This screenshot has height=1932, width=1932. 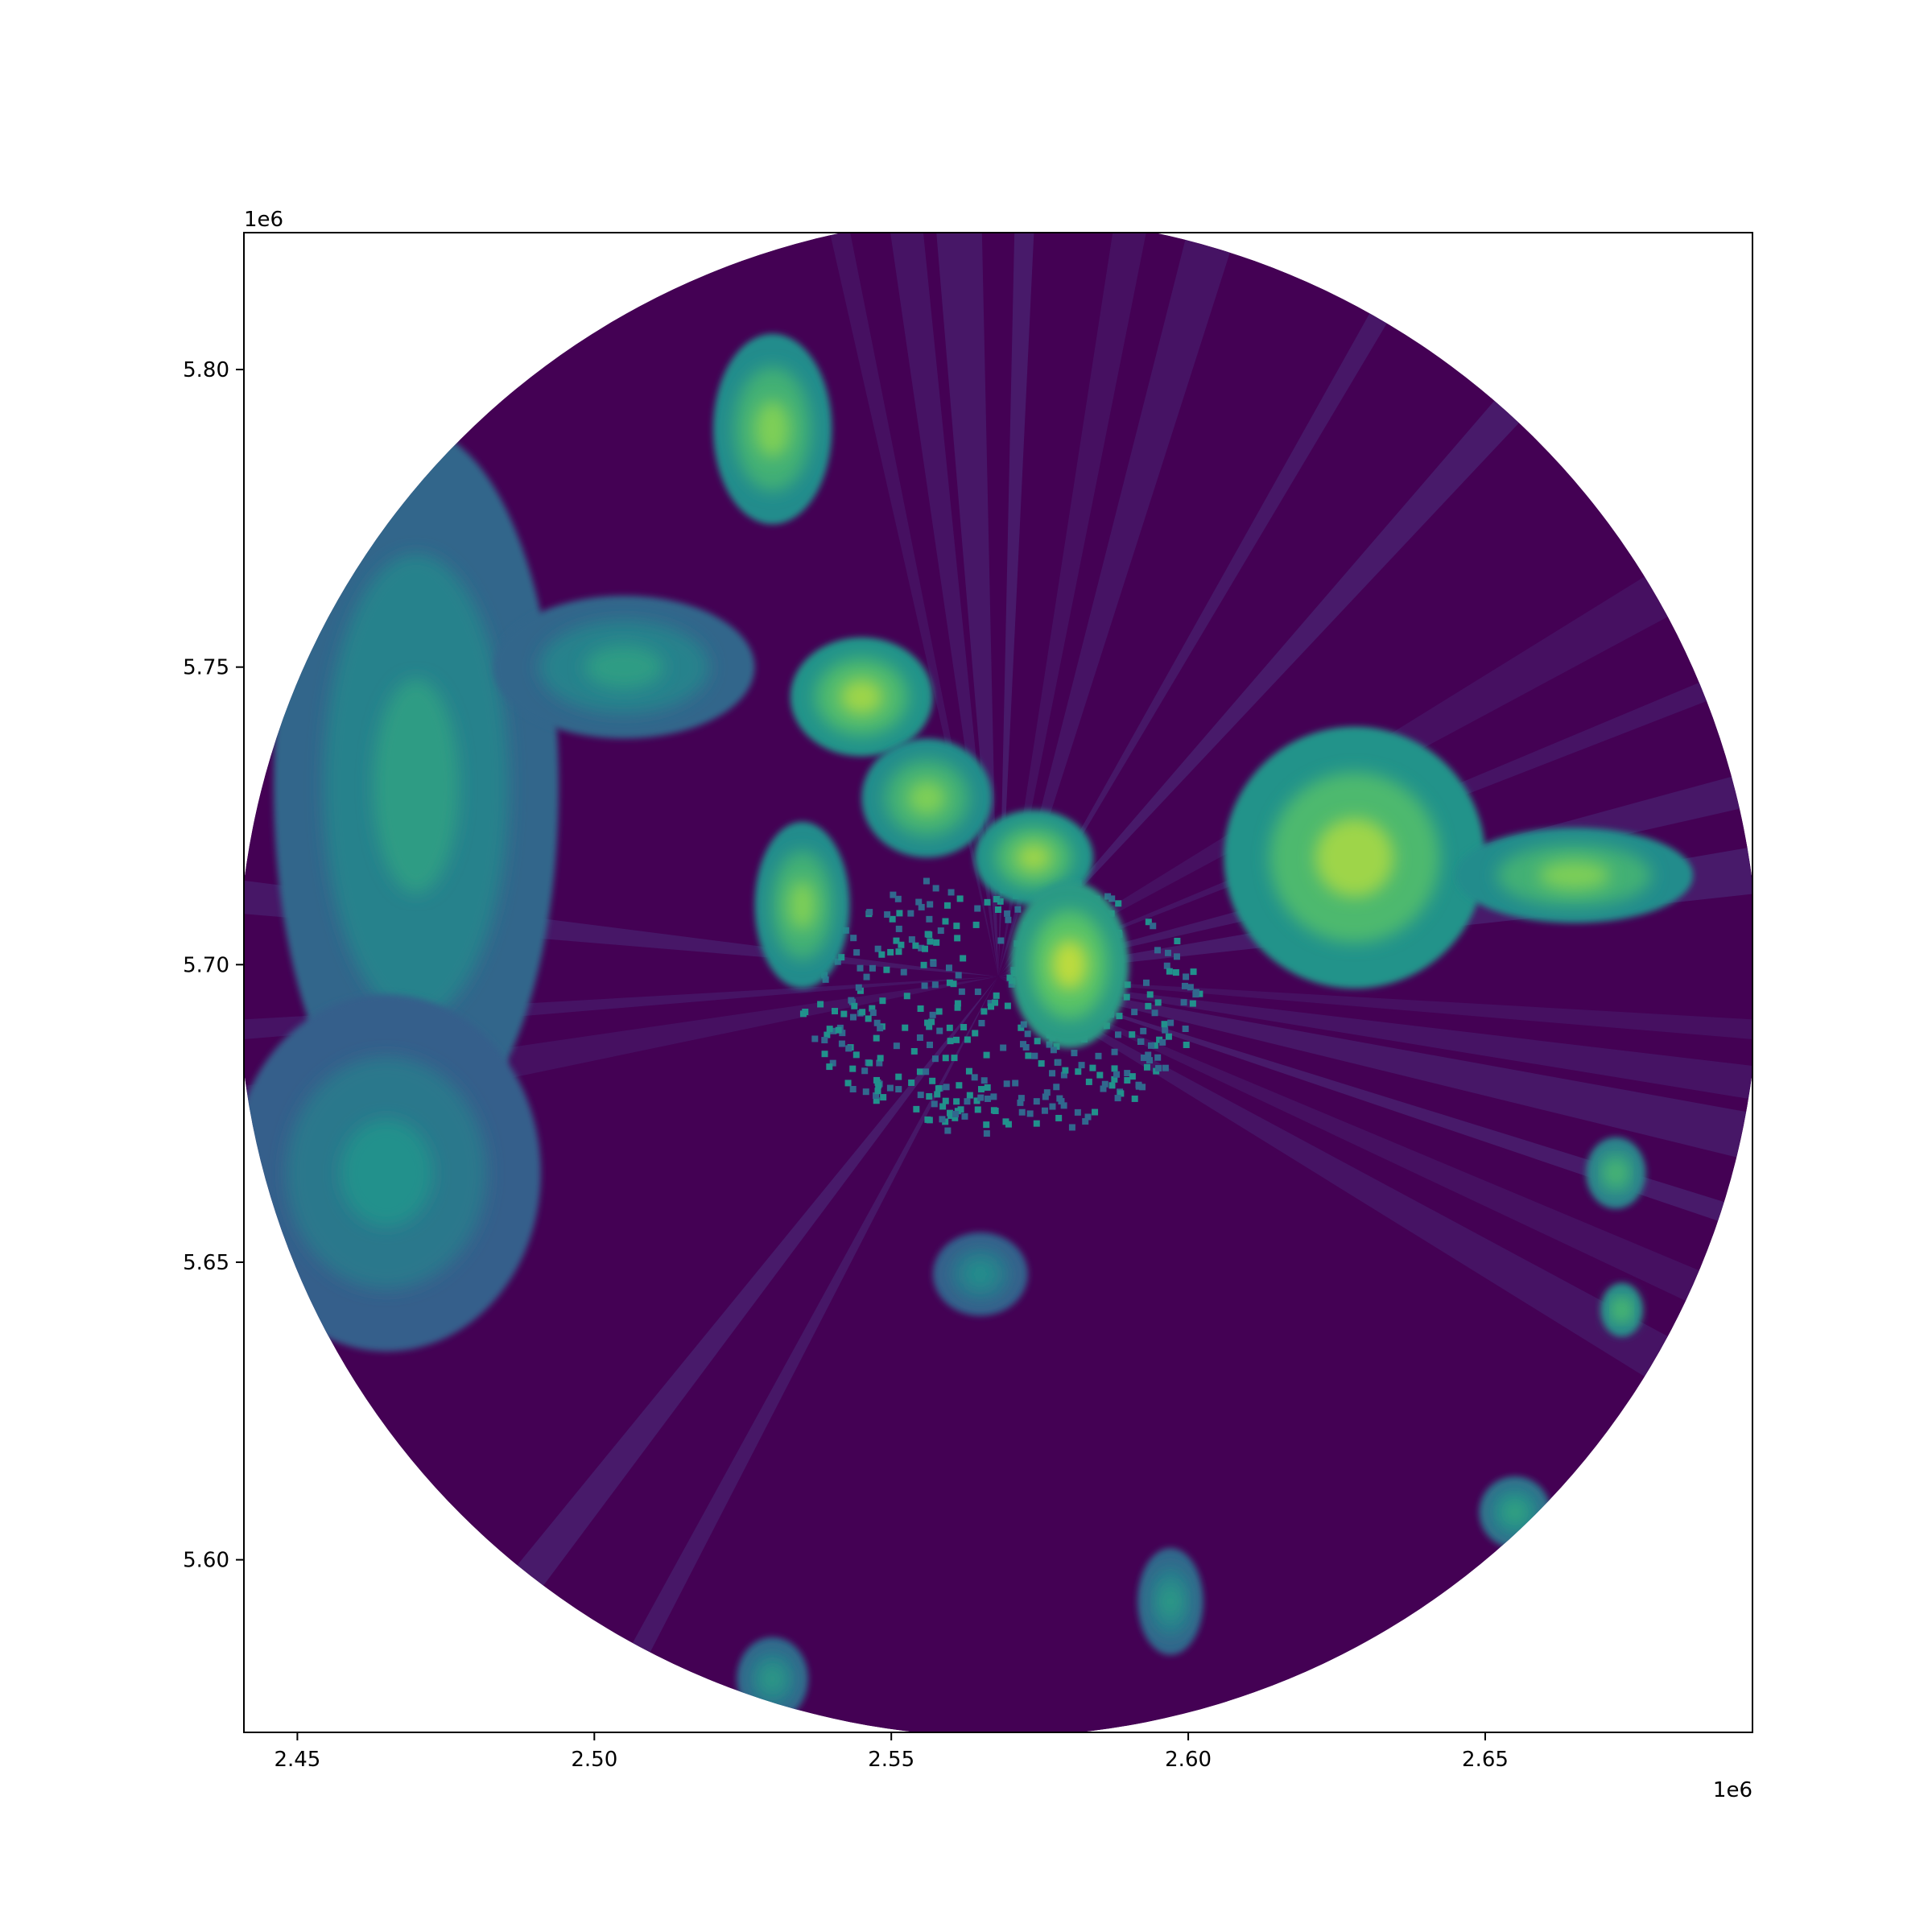 What do you see at coordinates (206, 668) in the screenshot?
I see `y-tick-label: 5.75` at bounding box center [206, 668].